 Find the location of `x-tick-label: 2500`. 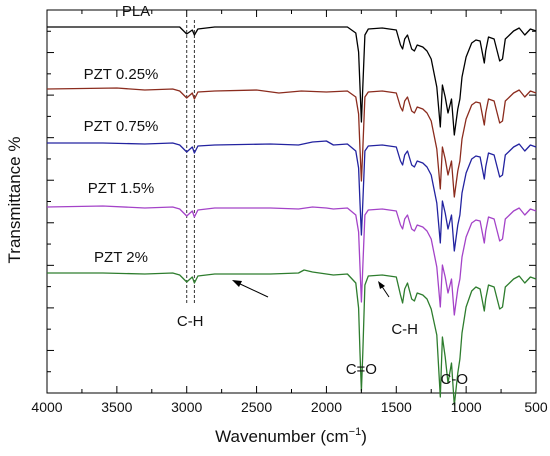

x-tick-label: 2500 is located at coordinates (256, 407).